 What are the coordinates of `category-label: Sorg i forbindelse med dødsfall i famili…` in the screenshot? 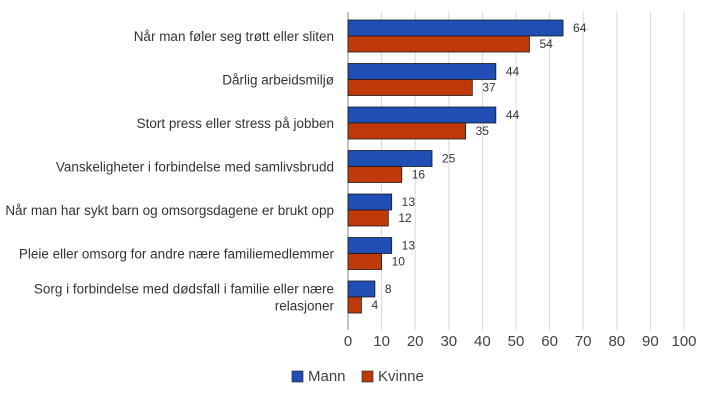 It's located at (184, 289).